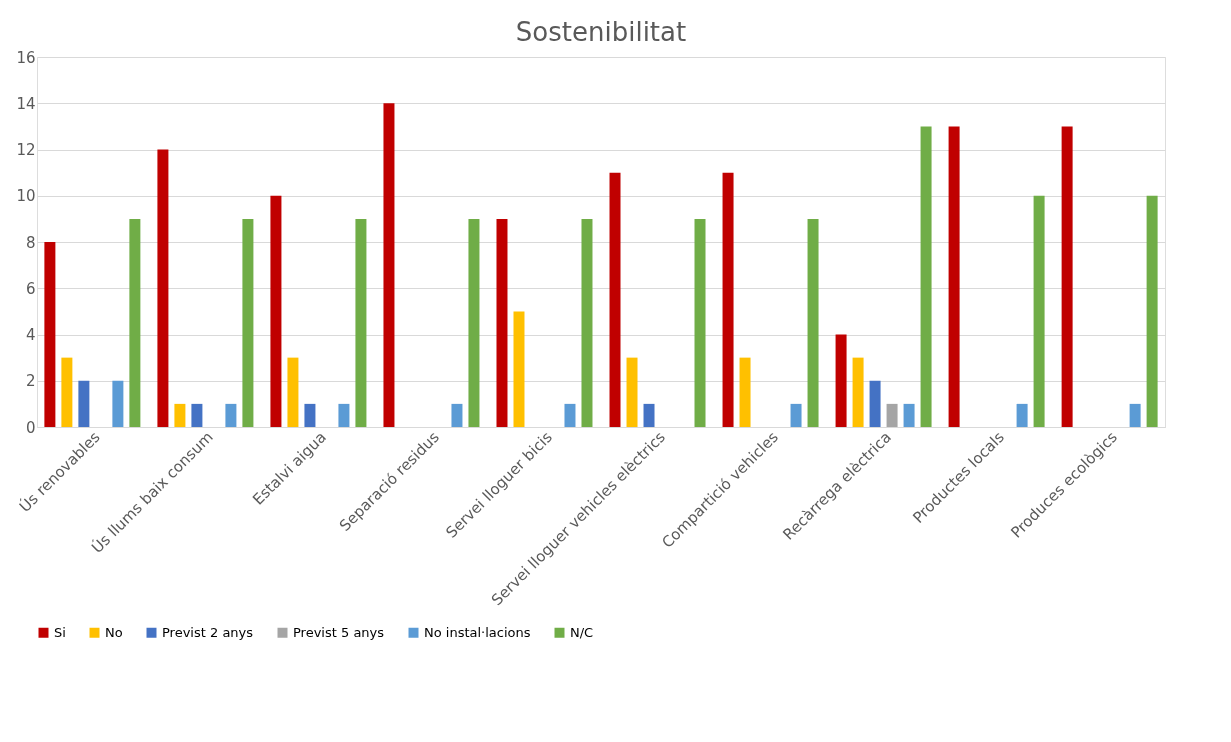 This screenshot has width=1231, height=742. Describe the element at coordinates (60, 632) in the screenshot. I see `legend-label: Si` at that location.